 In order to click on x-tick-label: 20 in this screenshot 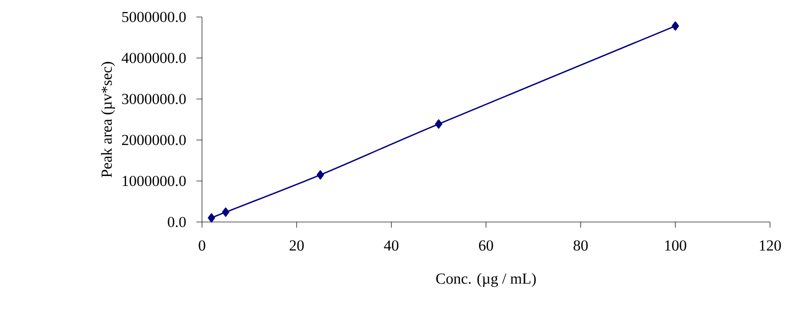, I will do `click(297, 245)`.